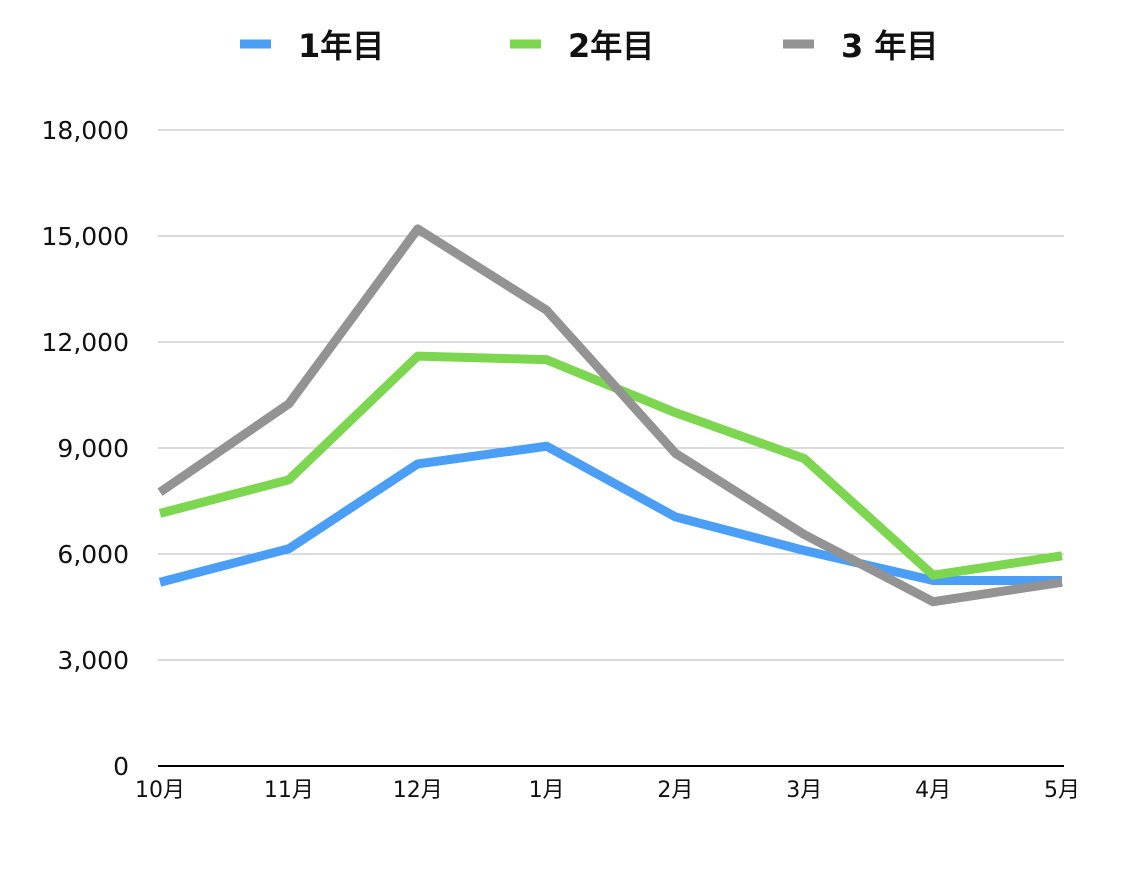 The image size is (1142, 870). I want to click on y-tick-label: 9,000, so click(93, 448).